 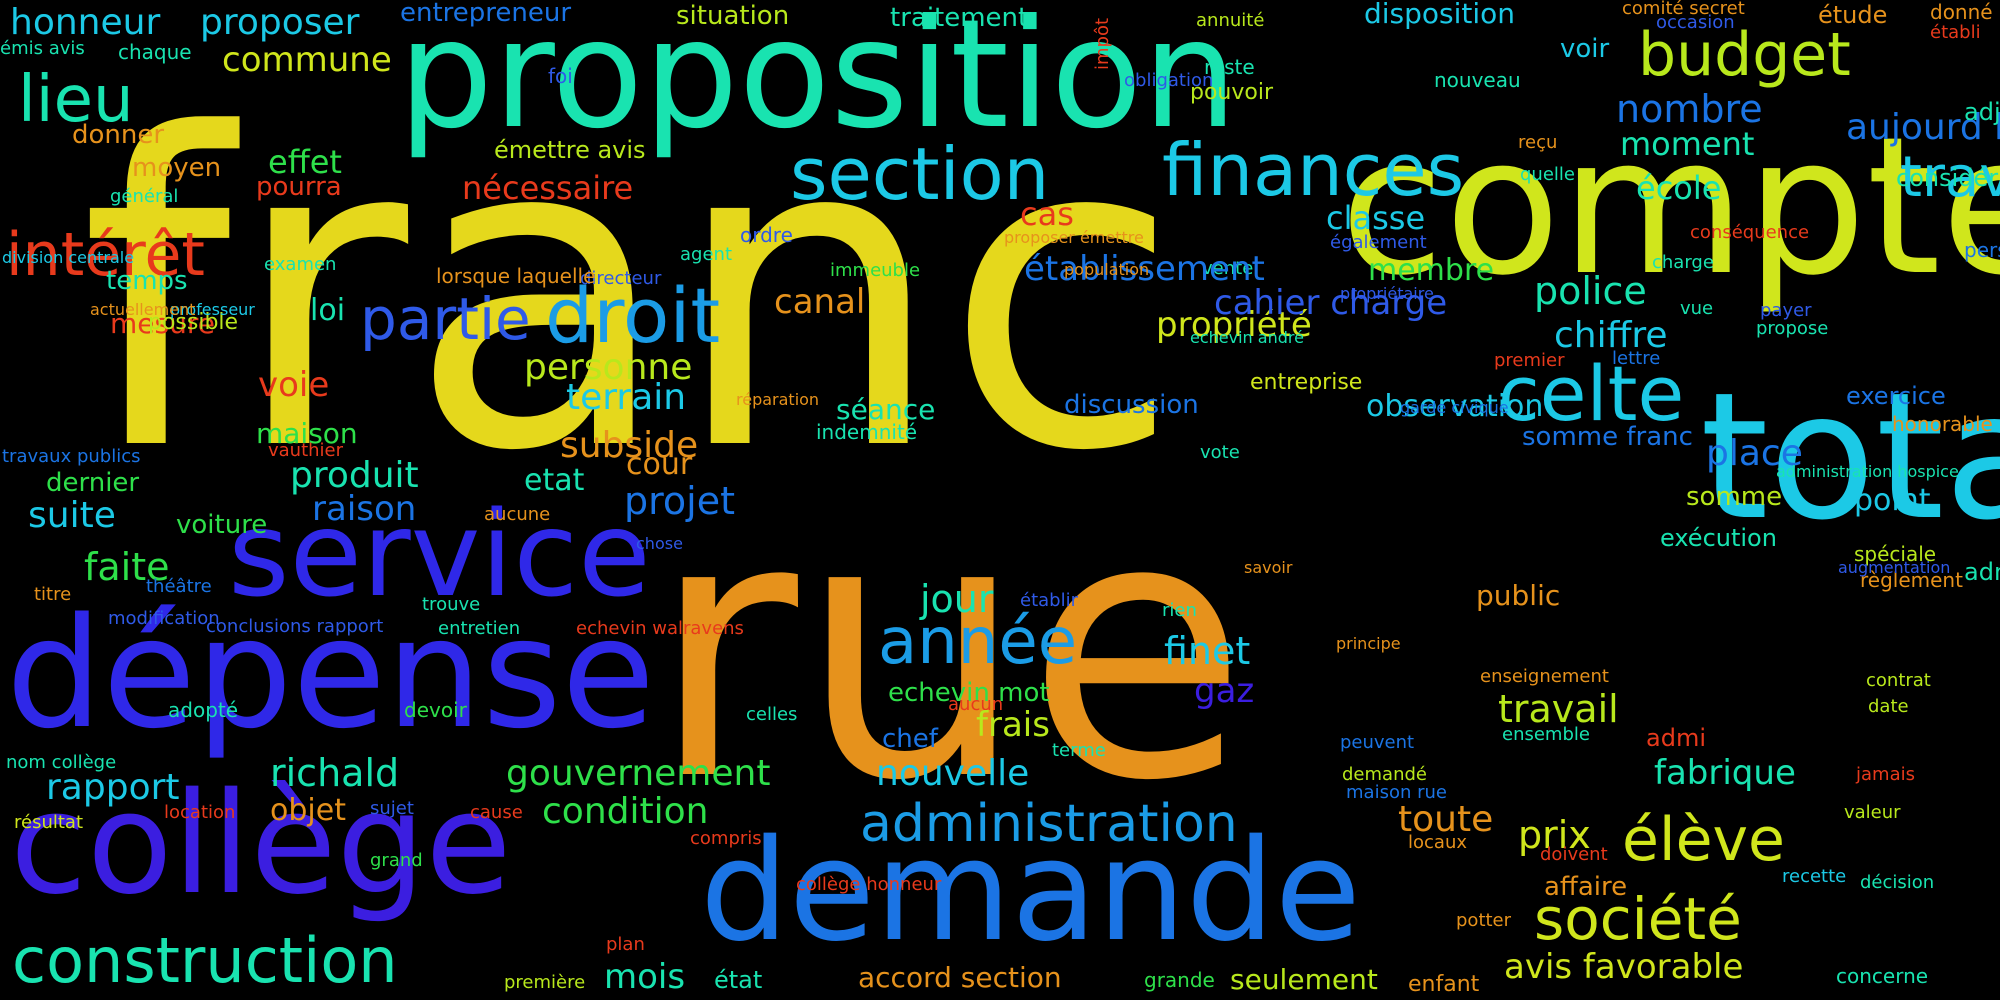 What do you see at coordinates (280, 22) in the screenshot?
I see `word-proposer: proposer` at bounding box center [280, 22].